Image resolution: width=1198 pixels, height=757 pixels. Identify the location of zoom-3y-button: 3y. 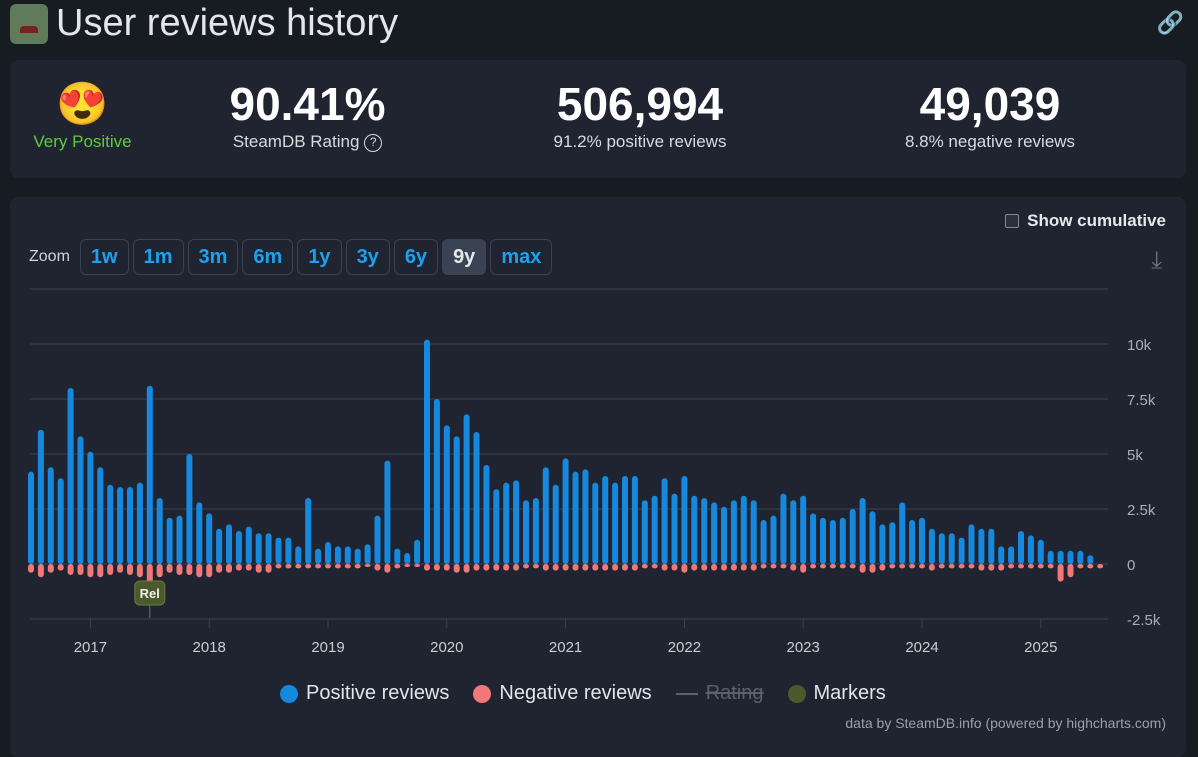
(367, 257).